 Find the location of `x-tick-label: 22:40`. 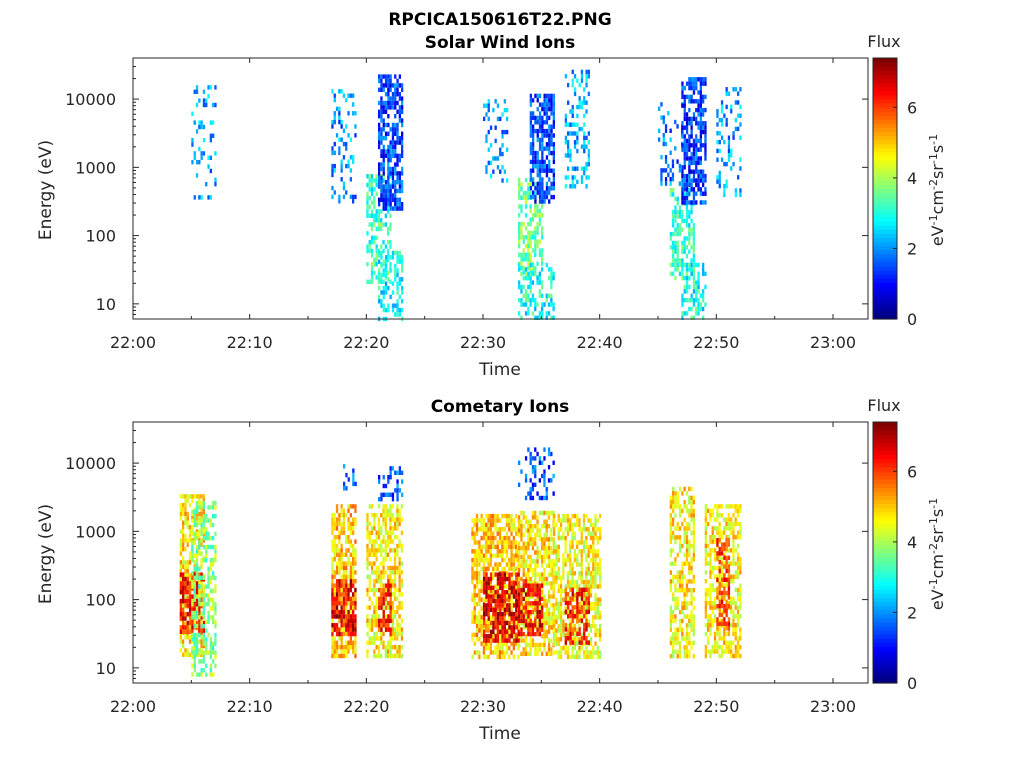

x-tick-label: 22:40 is located at coordinates (600, 342).